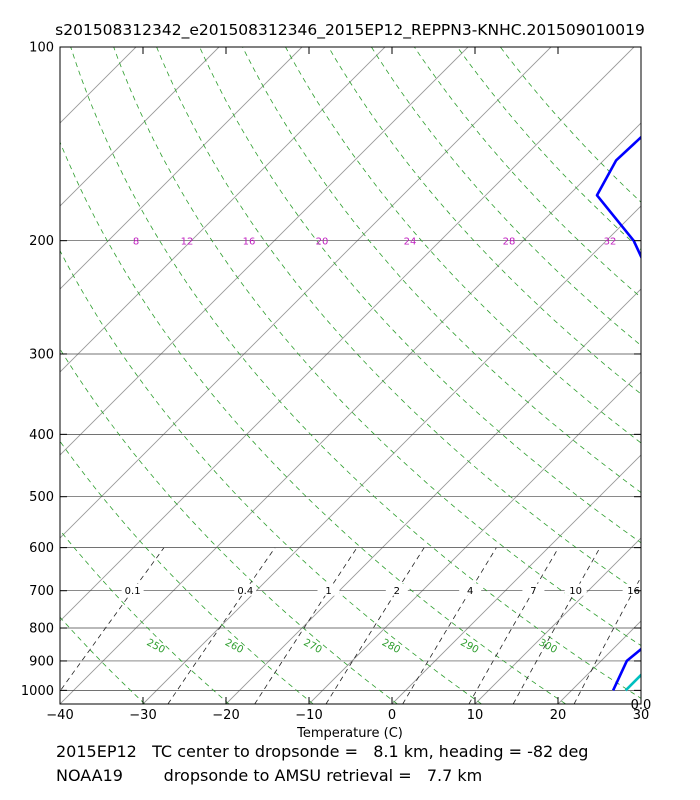 The width and height of the screenshot is (700, 800). I want to click on moist-adiabat-label: 24, so click(410, 242).